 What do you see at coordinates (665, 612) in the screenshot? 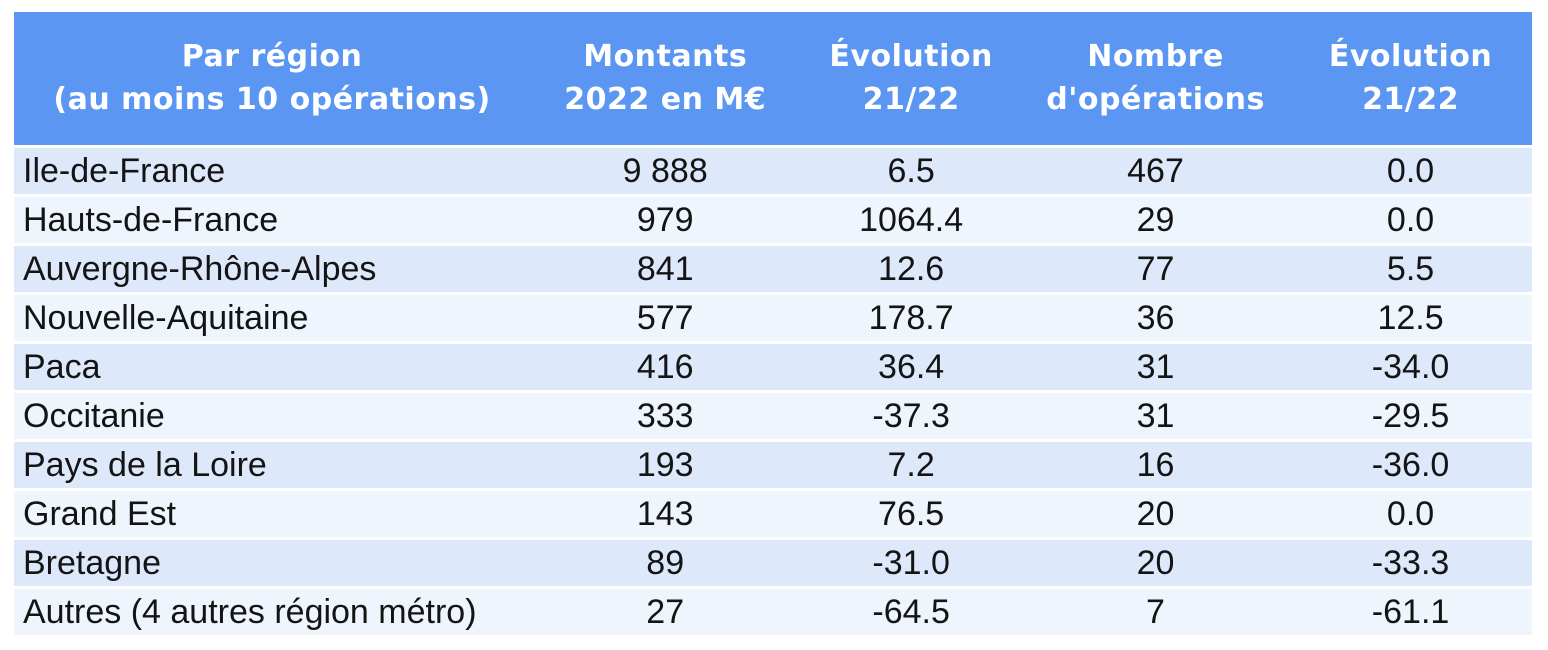
I see `montants-2022-meur-cell: 27` at bounding box center [665, 612].